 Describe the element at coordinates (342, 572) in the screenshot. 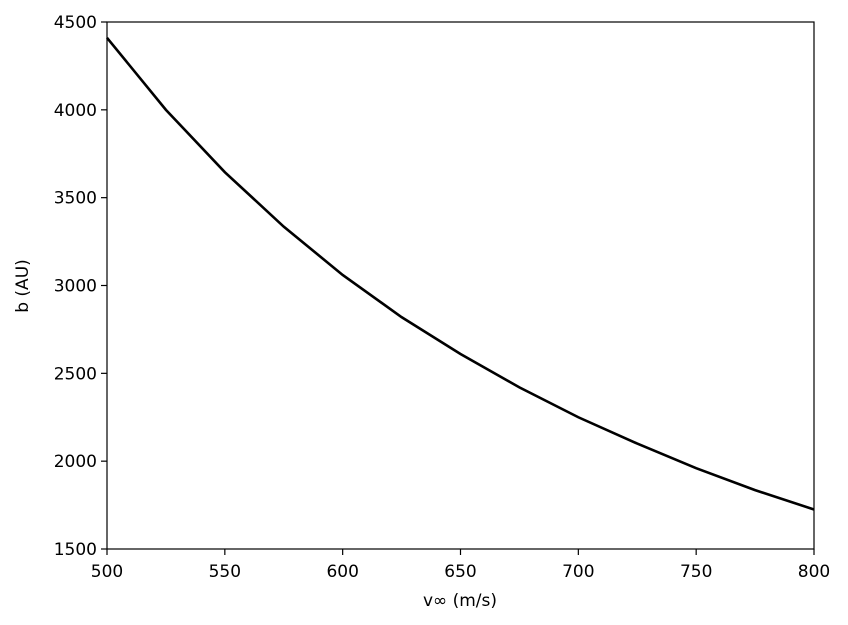

I see `x-tick-label: 600` at that location.